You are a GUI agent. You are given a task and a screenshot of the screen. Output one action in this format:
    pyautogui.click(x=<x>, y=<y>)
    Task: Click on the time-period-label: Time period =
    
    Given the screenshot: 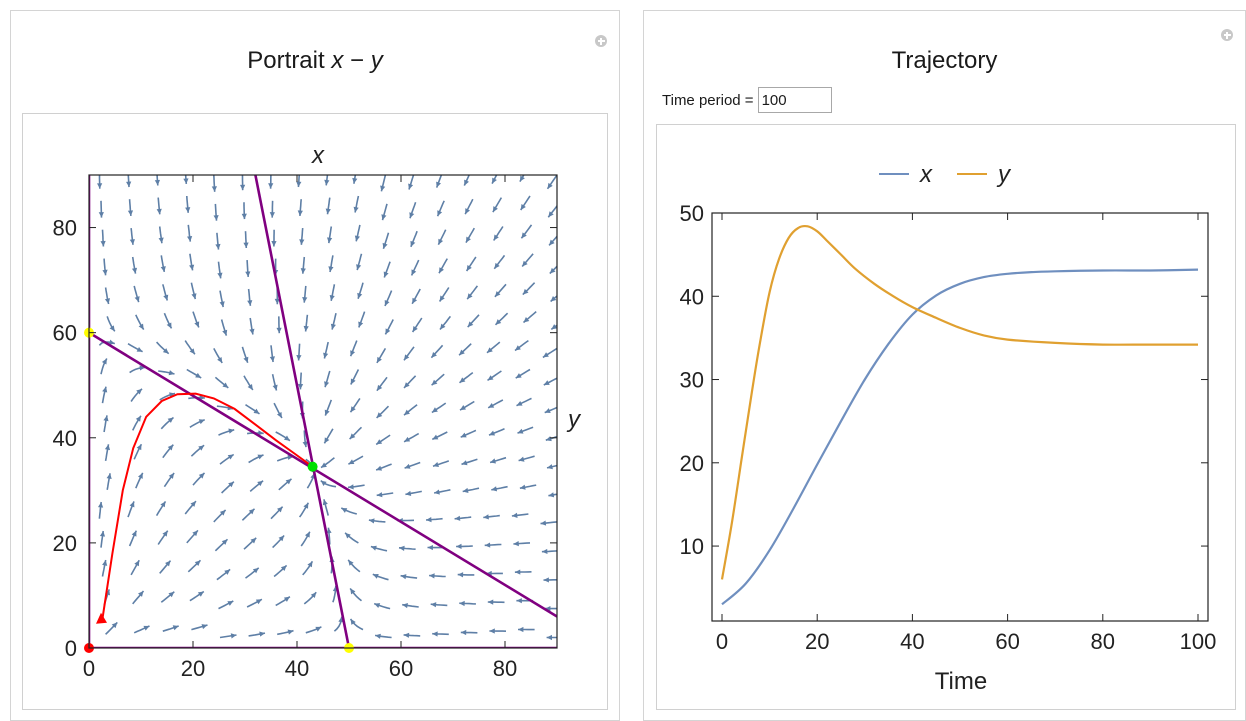 What is the action you would take?
    pyautogui.click(x=708, y=100)
    